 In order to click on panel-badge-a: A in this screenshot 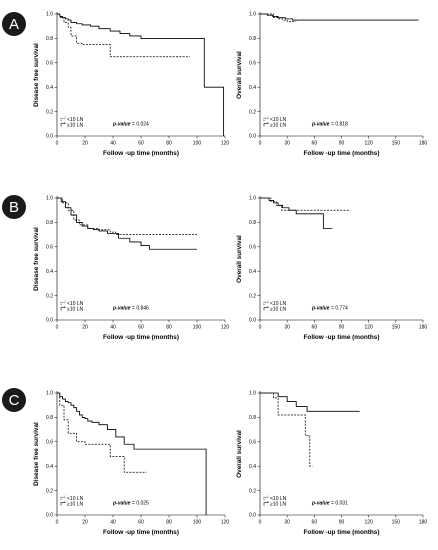, I will do `click(14, 24)`.